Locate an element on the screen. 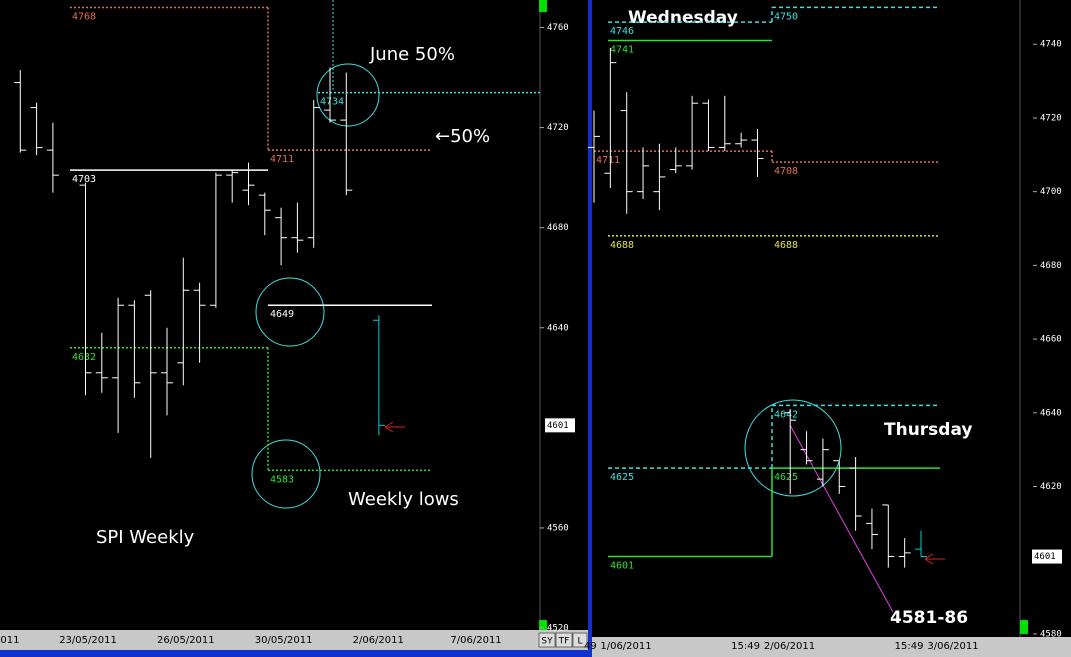 Image resolution: width=1071 pixels, height=657 pixels. target-line is located at coordinates (841, 518).